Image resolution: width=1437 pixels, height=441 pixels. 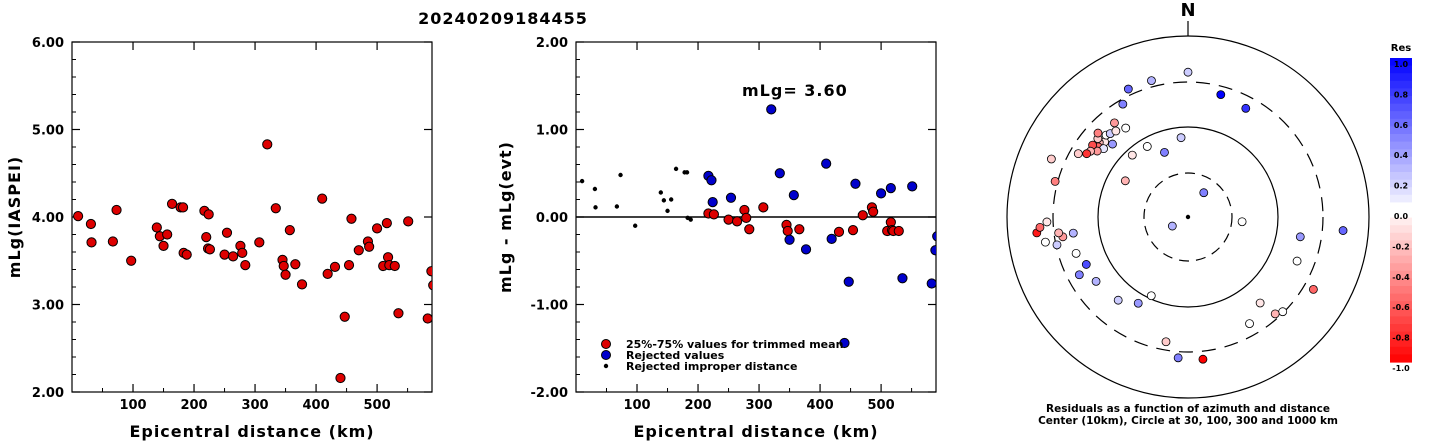 What do you see at coordinates (819, 405) in the screenshot?
I see `middle-x-tick-label: 400` at bounding box center [819, 405].